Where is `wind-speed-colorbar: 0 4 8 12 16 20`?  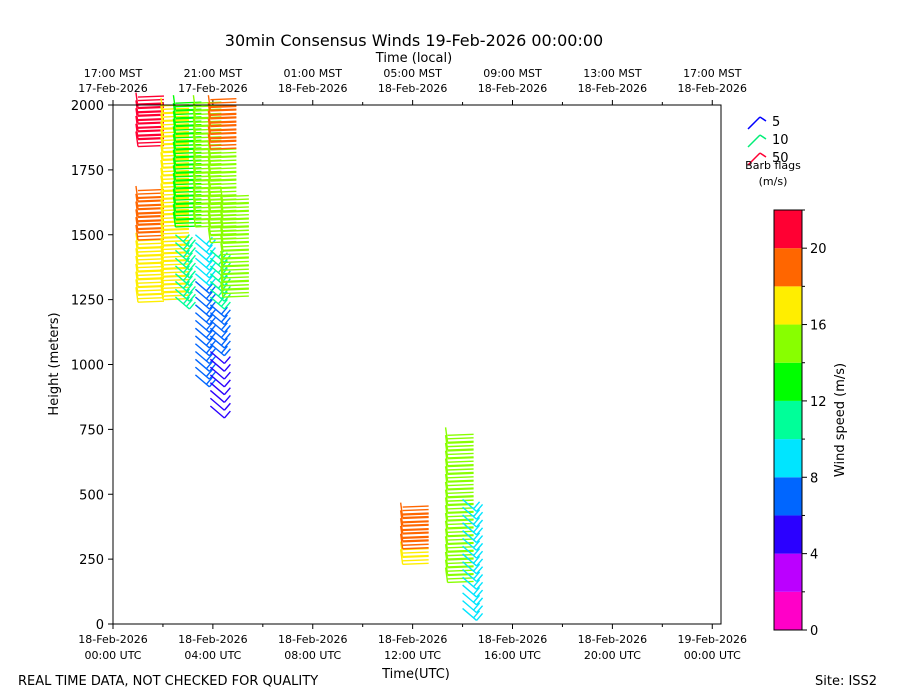 wind-speed-colorbar: 0 4 8 12 16 20 is located at coordinates (800, 424).